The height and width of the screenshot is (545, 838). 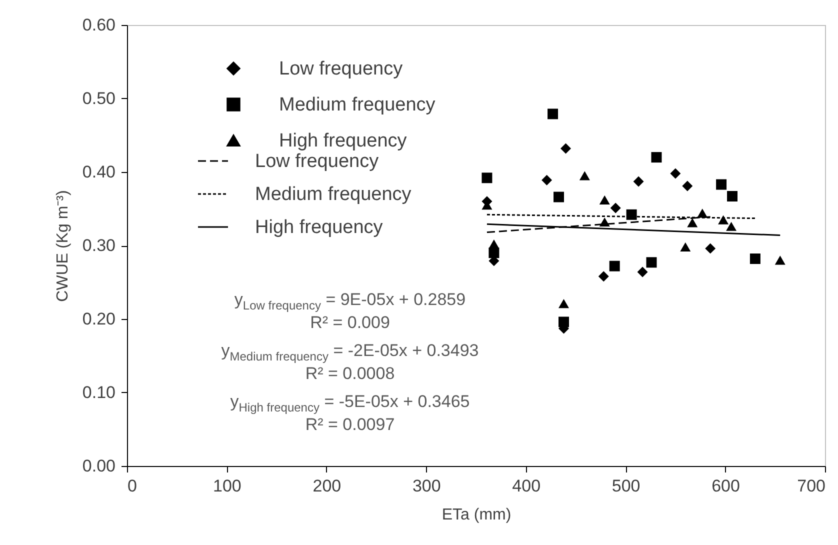 What do you see at coordinates (99, 98) in the screenshot?
I see `y-tick-label: 0.50` at bounding box center [99, 98].